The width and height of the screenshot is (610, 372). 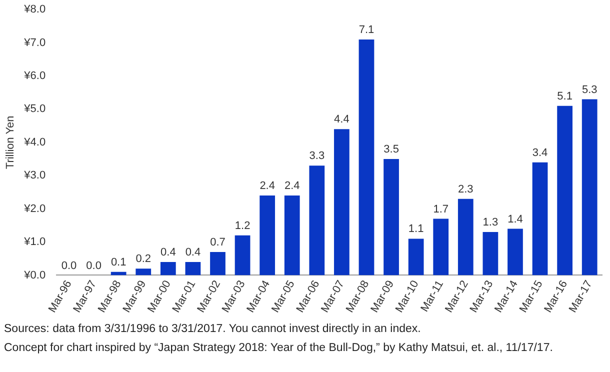 I want to click on y-tick-label: ¥3.0, so click(x=34, y=176).